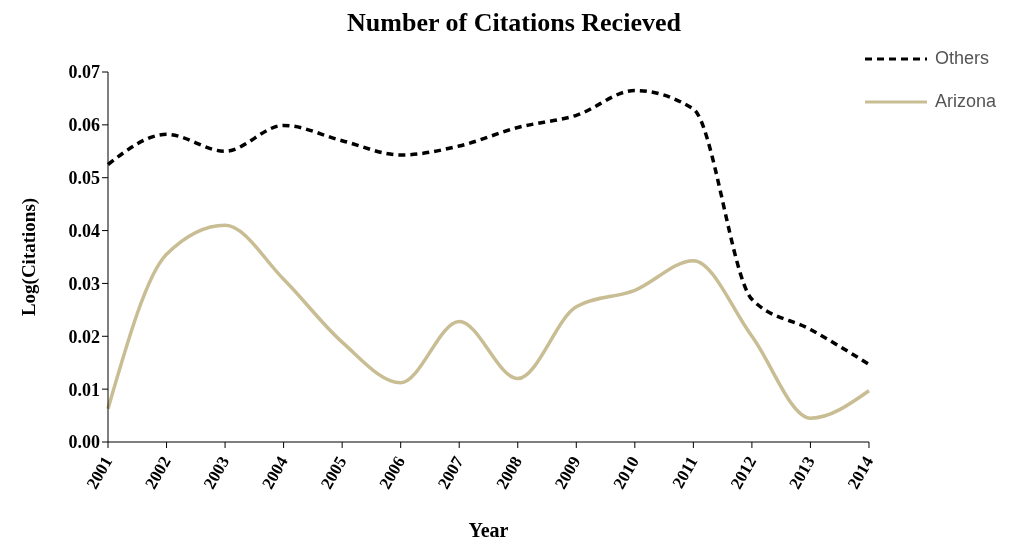 Image resolution: width=1028 pixels, height=555 pixels. I want to click on y-tick-label: 0.03, so click(84, 283).